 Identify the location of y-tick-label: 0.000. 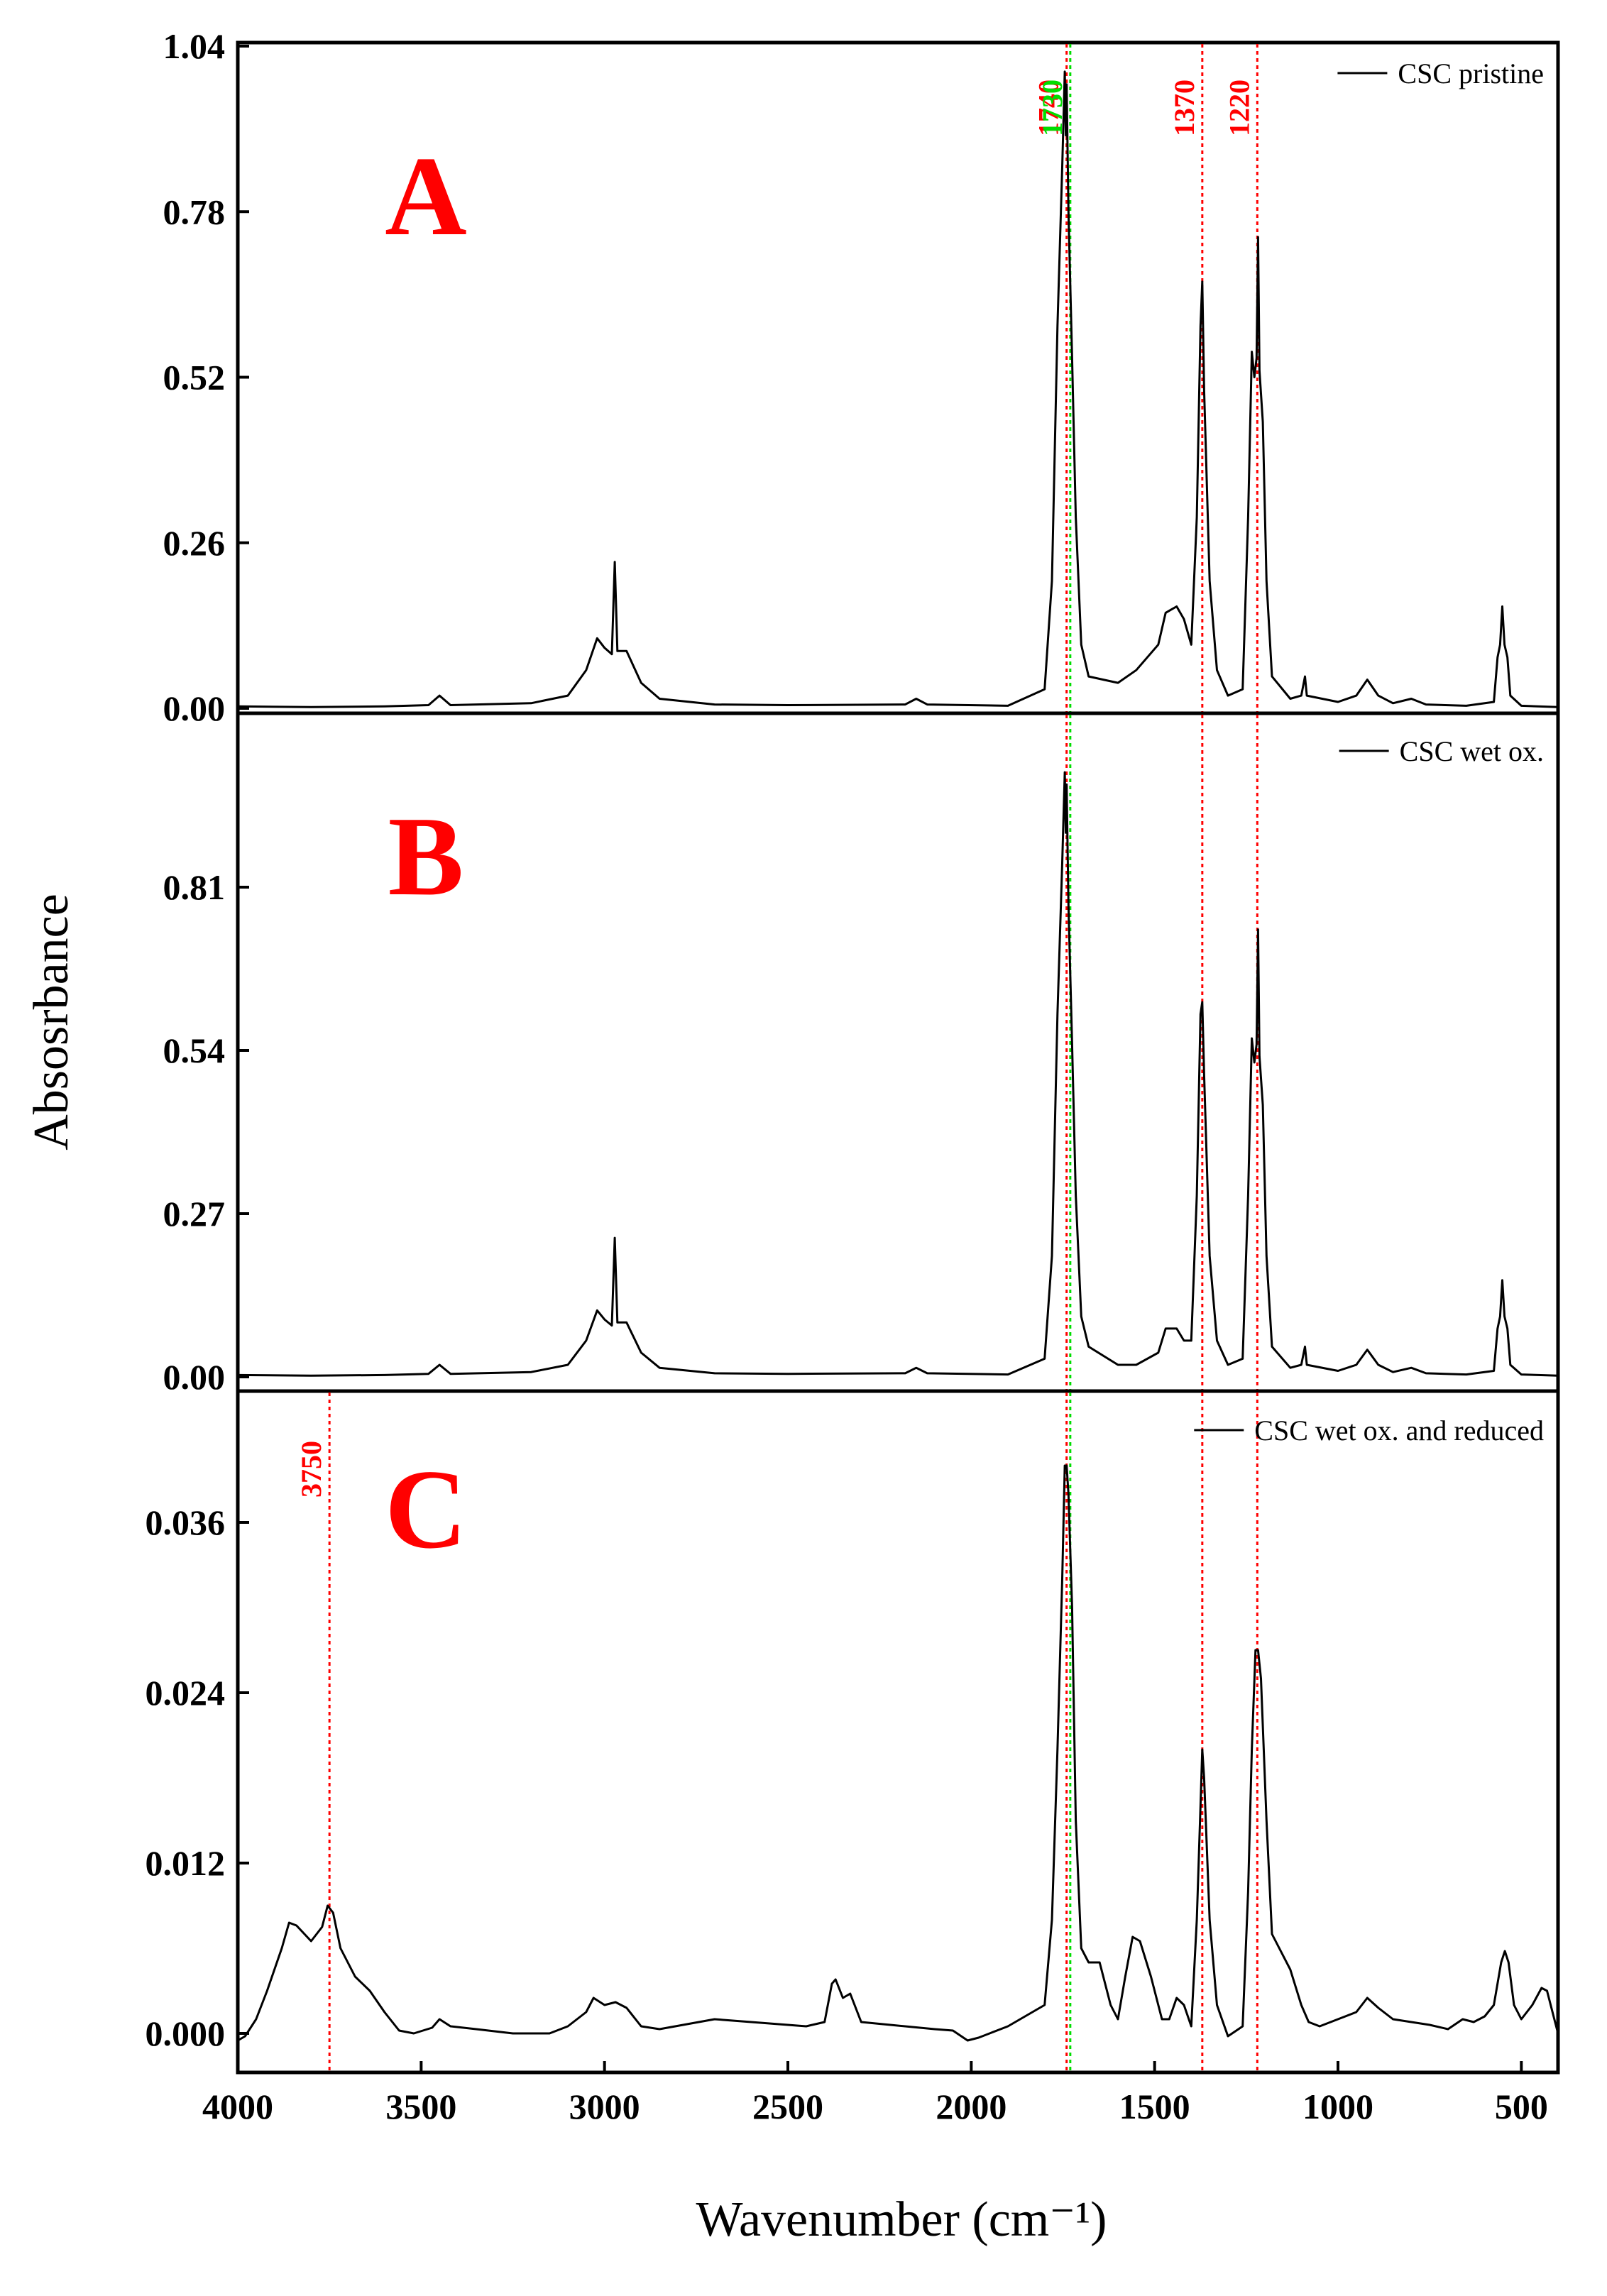
(186, 2033).